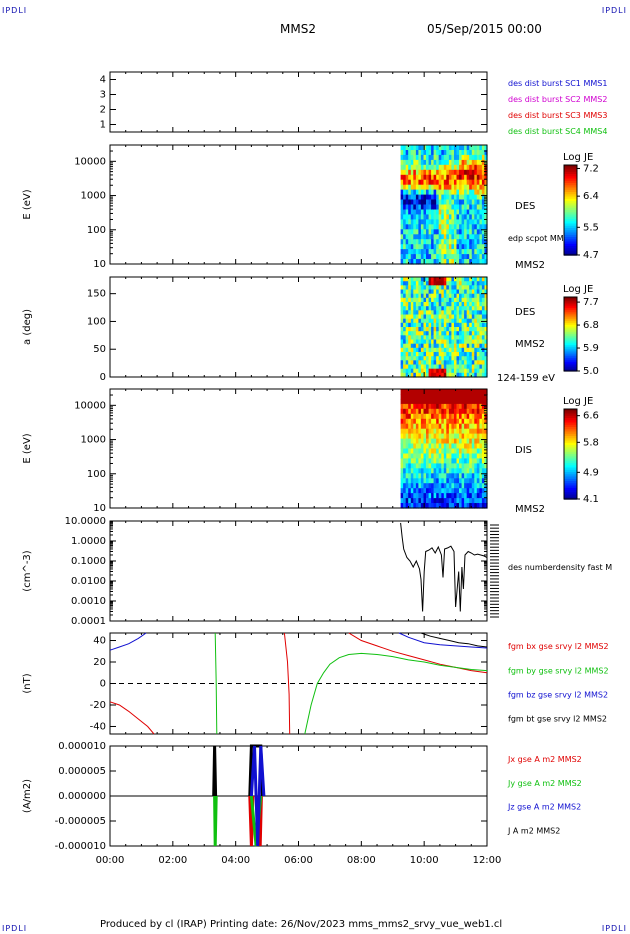 This screenshot has width=630, height=934. Describe the element at coordinates (27, 683) in the screenshot. I see `y-axis-label: (nT)` at that location.